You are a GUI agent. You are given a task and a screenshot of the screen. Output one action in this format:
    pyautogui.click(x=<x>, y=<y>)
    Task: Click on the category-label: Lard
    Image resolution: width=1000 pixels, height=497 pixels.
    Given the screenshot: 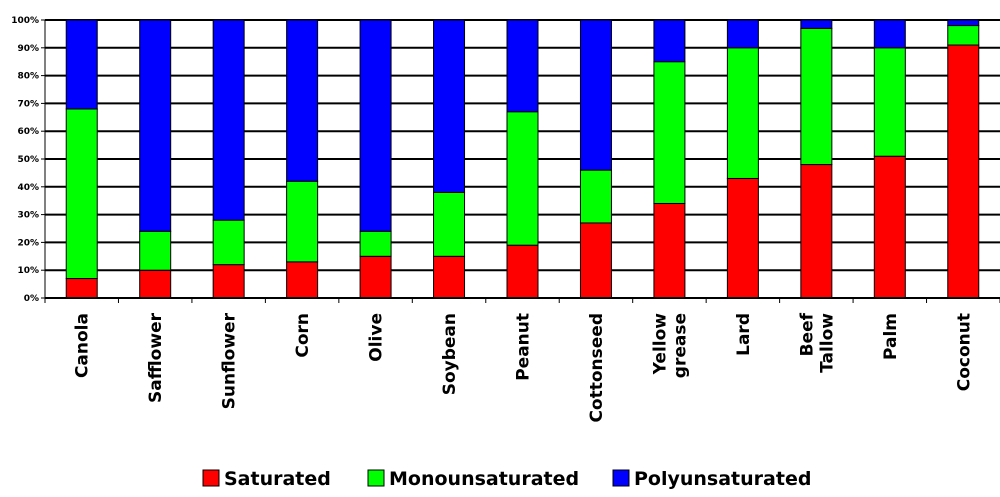 What is the action you would take?
    pyautogui.click(x=744, y=334)
    